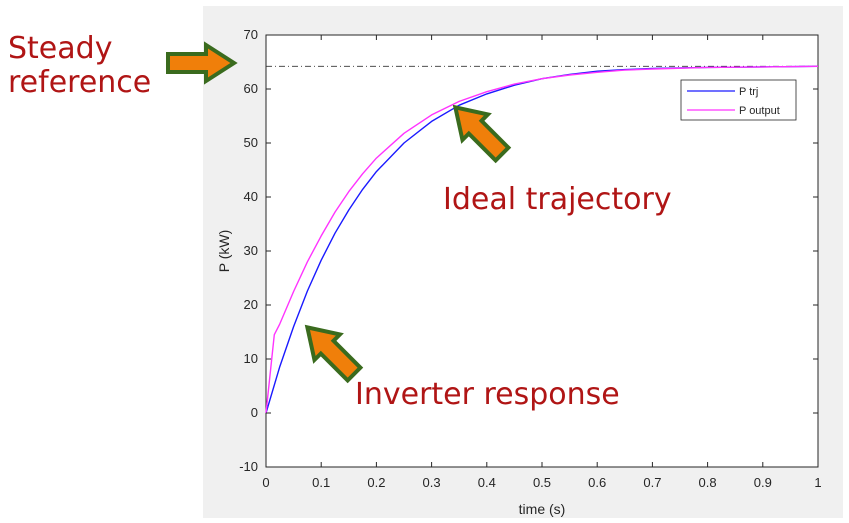 Image resolution: width=849 pixels, height=523 pixels. I want to click on y-tick-label: 70, so click(251, 34).